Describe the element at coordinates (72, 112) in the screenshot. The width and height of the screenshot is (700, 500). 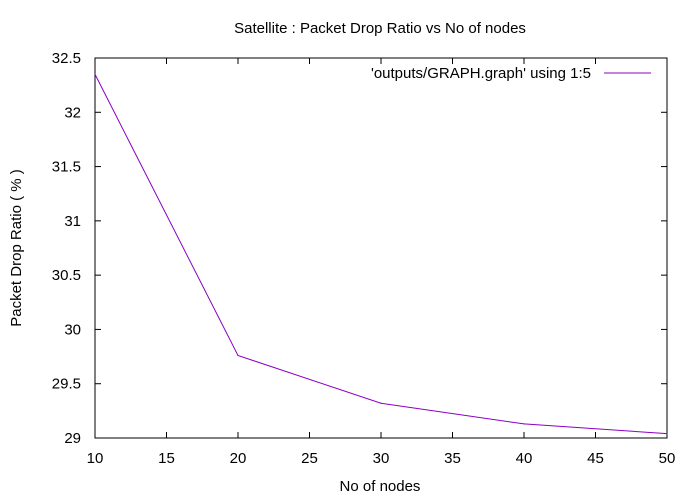
I see `y-tick-label: 32` at that location.